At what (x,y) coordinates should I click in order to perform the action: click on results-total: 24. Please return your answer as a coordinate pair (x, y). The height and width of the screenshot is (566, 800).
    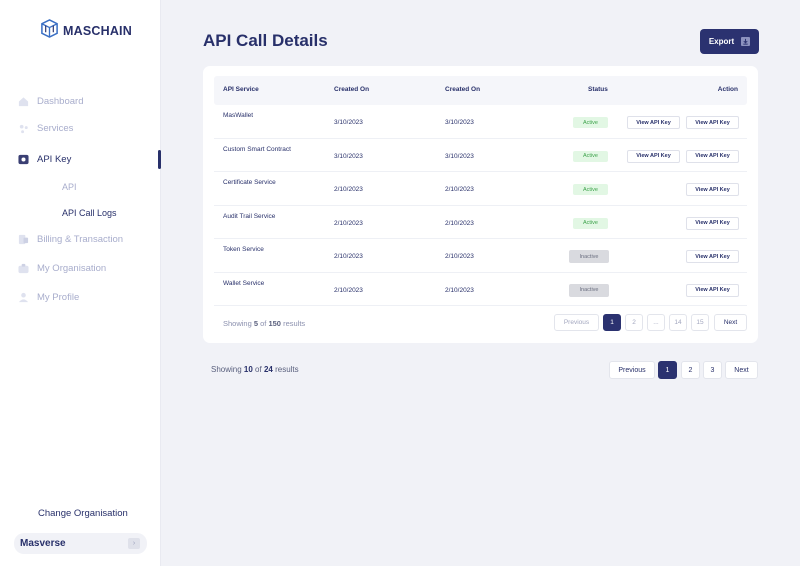
    Looking at the image, I should click on (268, 369).